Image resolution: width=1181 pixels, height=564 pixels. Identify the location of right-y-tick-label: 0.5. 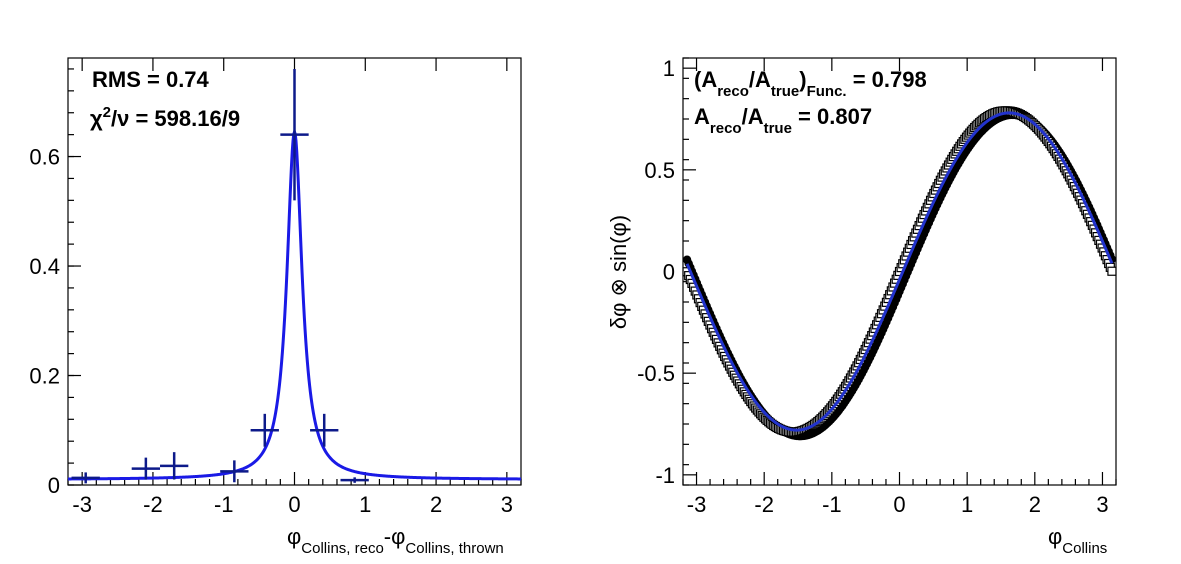
(659, 170).